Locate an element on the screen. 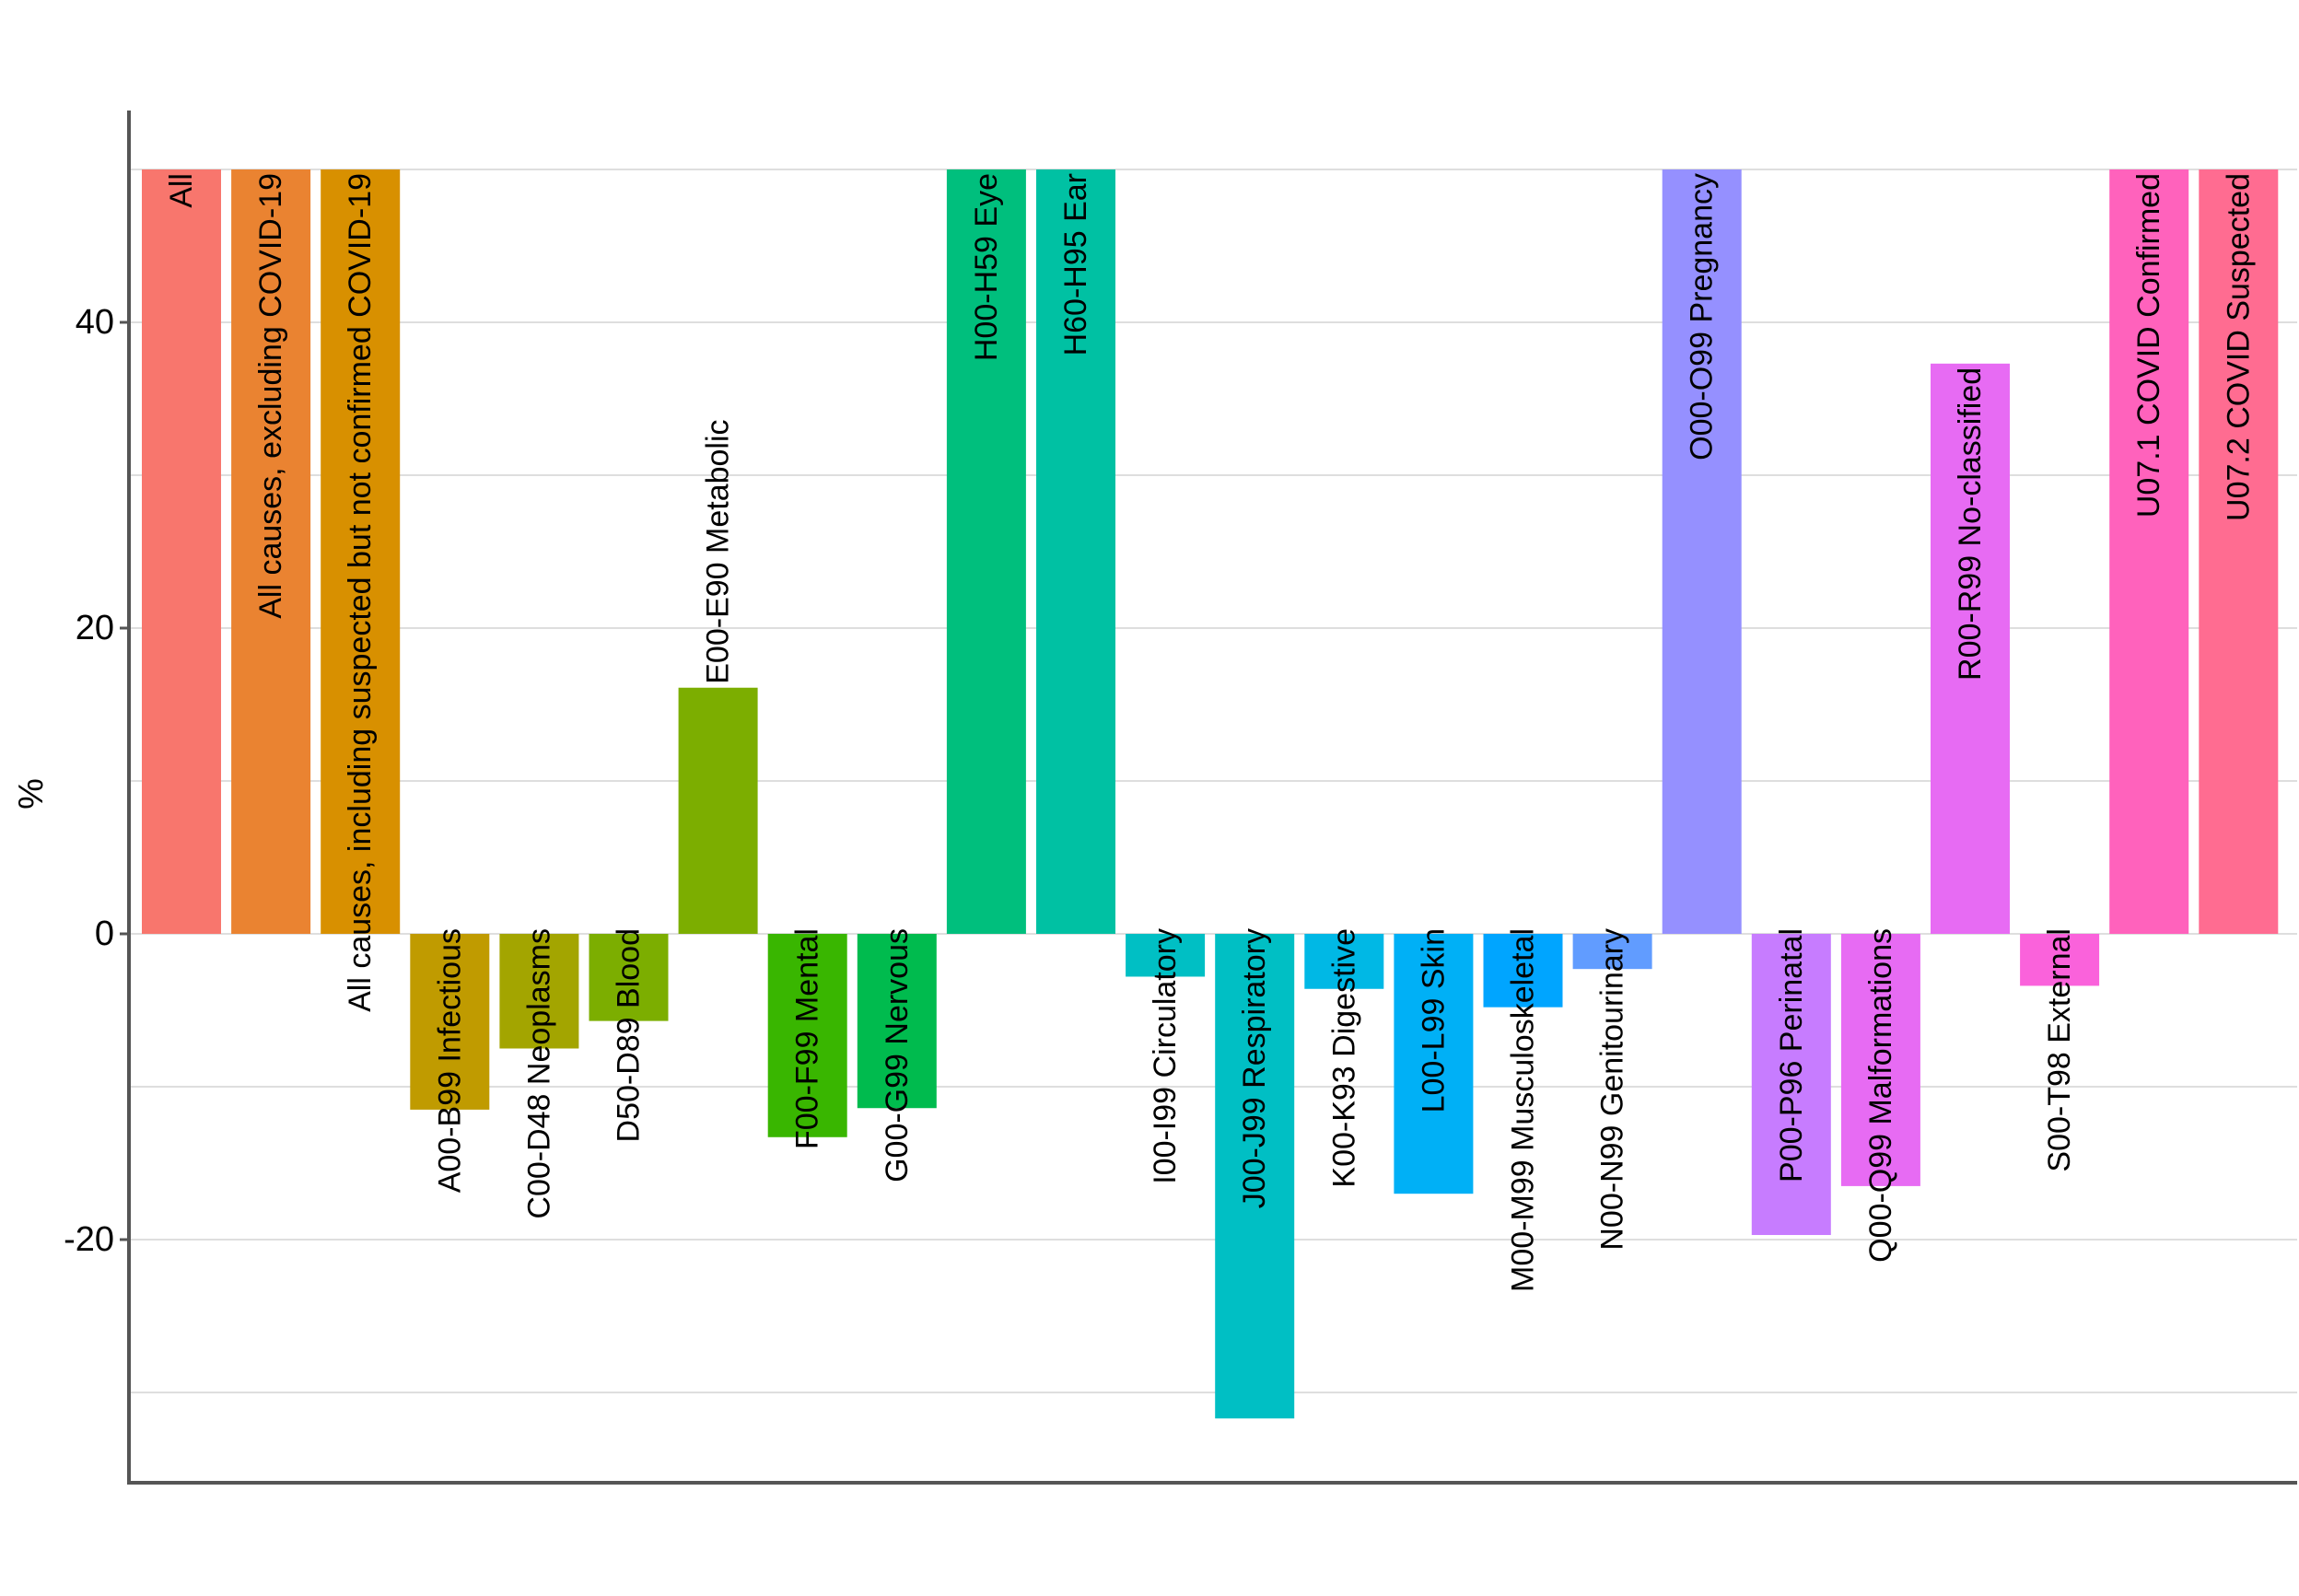  bar-label: M00-M99 Musculoskeletal is located at coordinates (1524, 1110).